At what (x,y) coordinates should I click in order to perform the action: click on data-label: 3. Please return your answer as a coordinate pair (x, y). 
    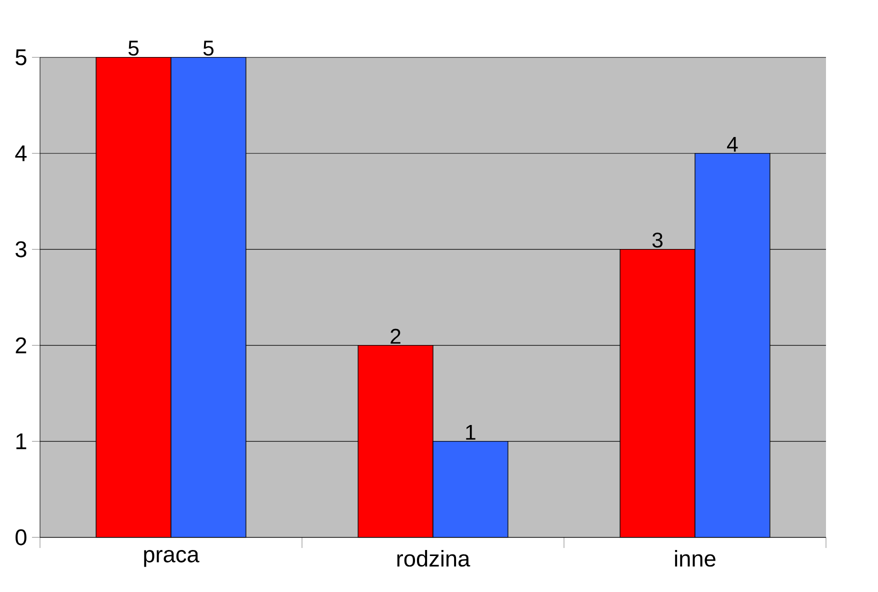
    Looking at the image, I should click on (657, 240).